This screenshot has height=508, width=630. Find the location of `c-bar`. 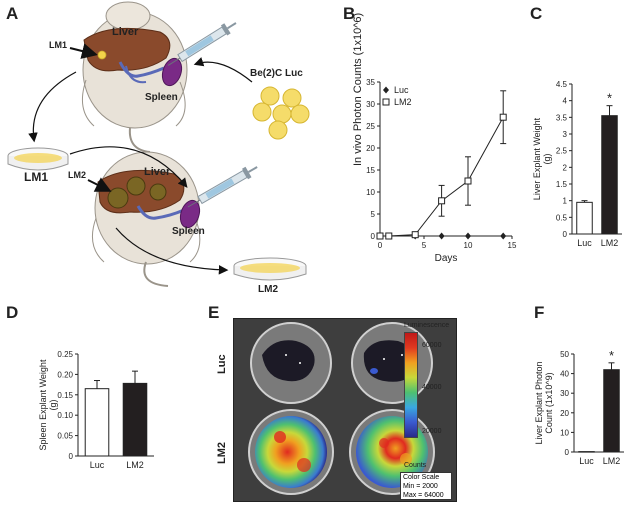

c-bar is located at coordinates (584, 218).